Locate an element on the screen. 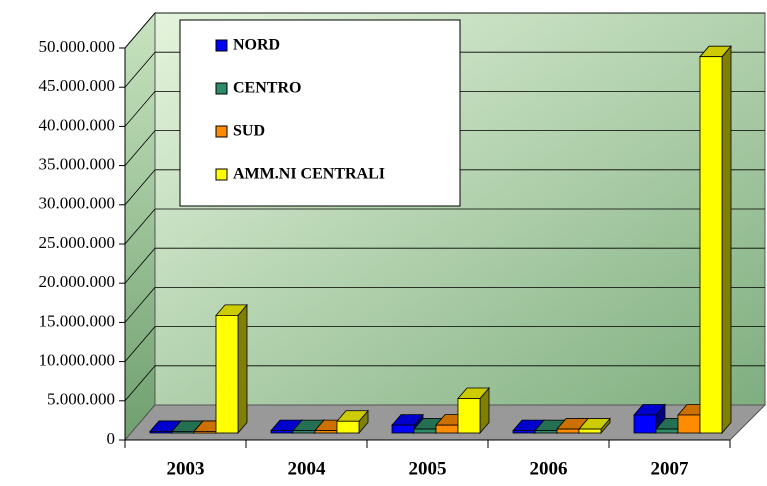  y-tick-label: 35.000.000 is located at coordinates (77, 164).